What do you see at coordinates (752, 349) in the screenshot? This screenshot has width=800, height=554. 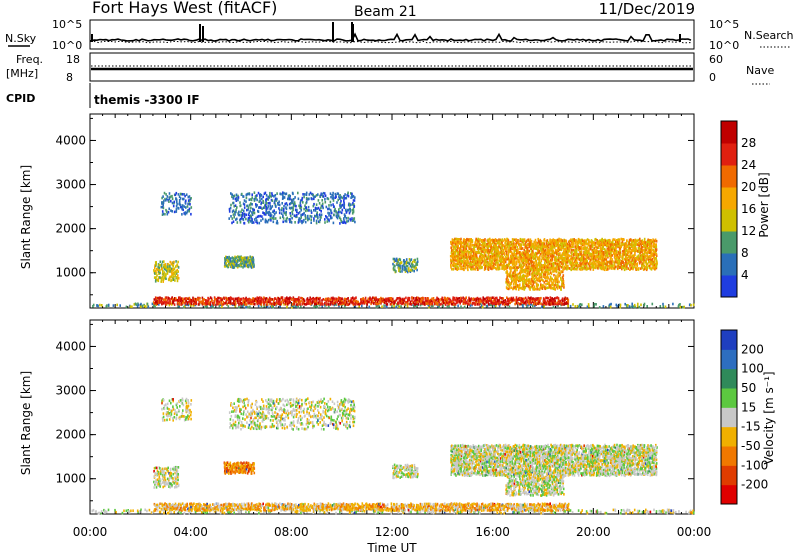 I see `velocity-colorbar-tick: 200` at bounding box center [752, 349].